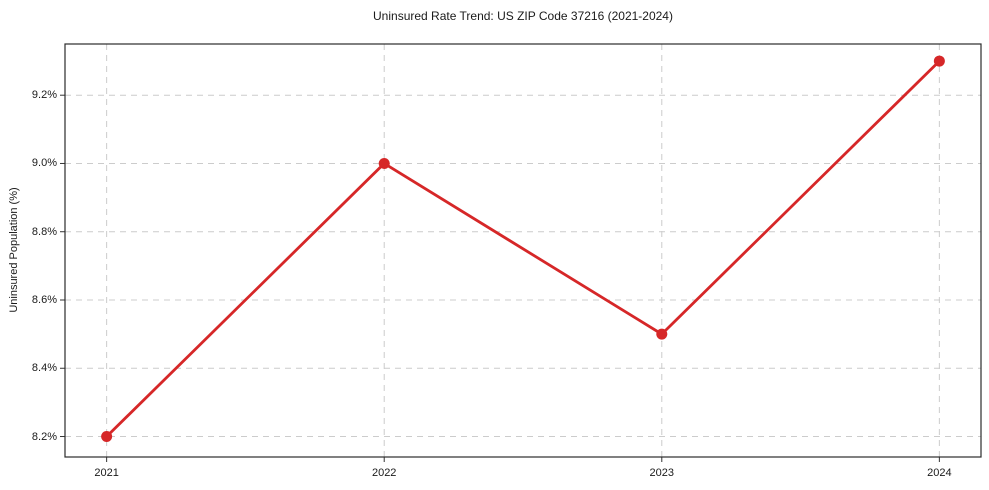 The image size is (989, 490). What do you see at coordinates (44, 299) in the screenshot?
I see `y-tick-label: 8.6%` at bounding box center [44, 299].